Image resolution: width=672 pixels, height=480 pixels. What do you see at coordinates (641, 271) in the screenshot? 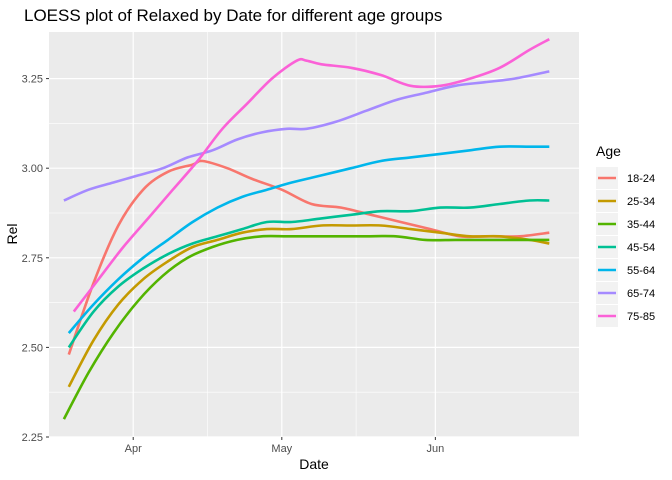
I see `legend-label: 55-64` at bounding box center [641, 271].